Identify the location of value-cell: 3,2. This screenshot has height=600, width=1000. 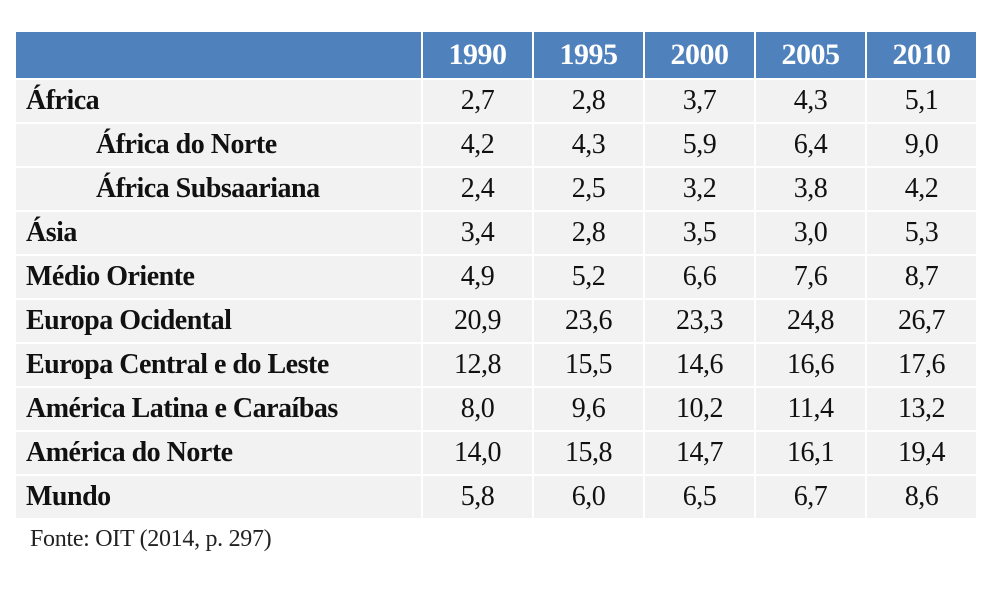
(699, 189).